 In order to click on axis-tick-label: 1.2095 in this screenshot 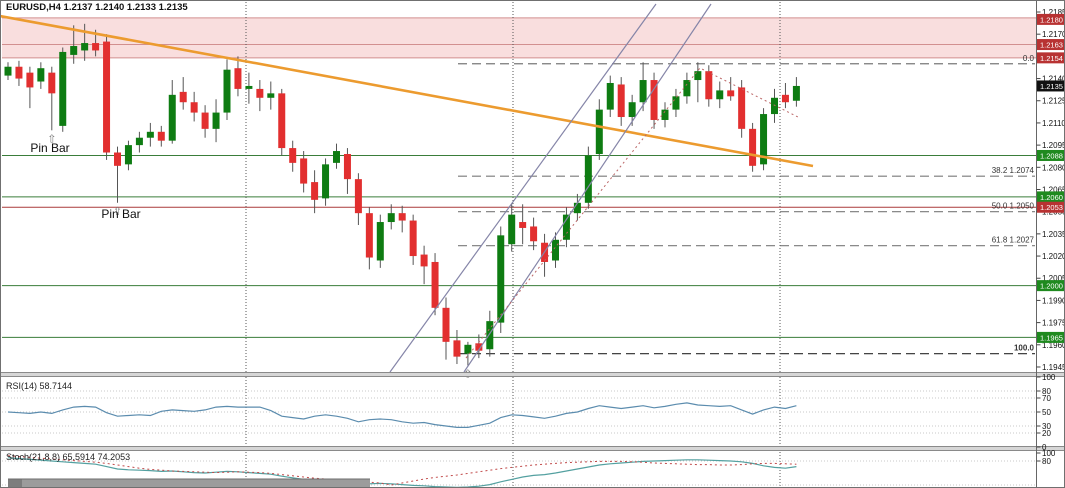, I will do `click(1053, 145)`.